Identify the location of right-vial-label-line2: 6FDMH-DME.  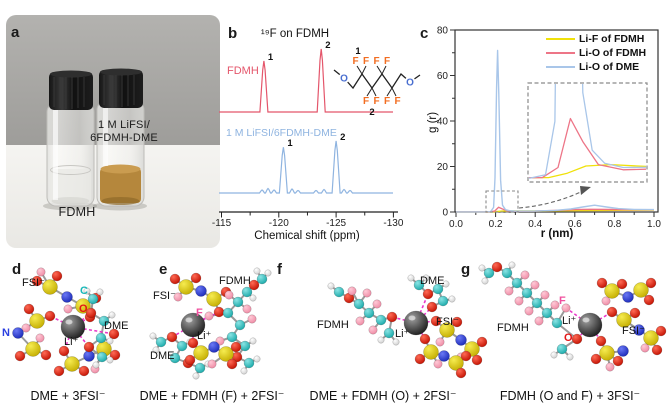
(124, 138).